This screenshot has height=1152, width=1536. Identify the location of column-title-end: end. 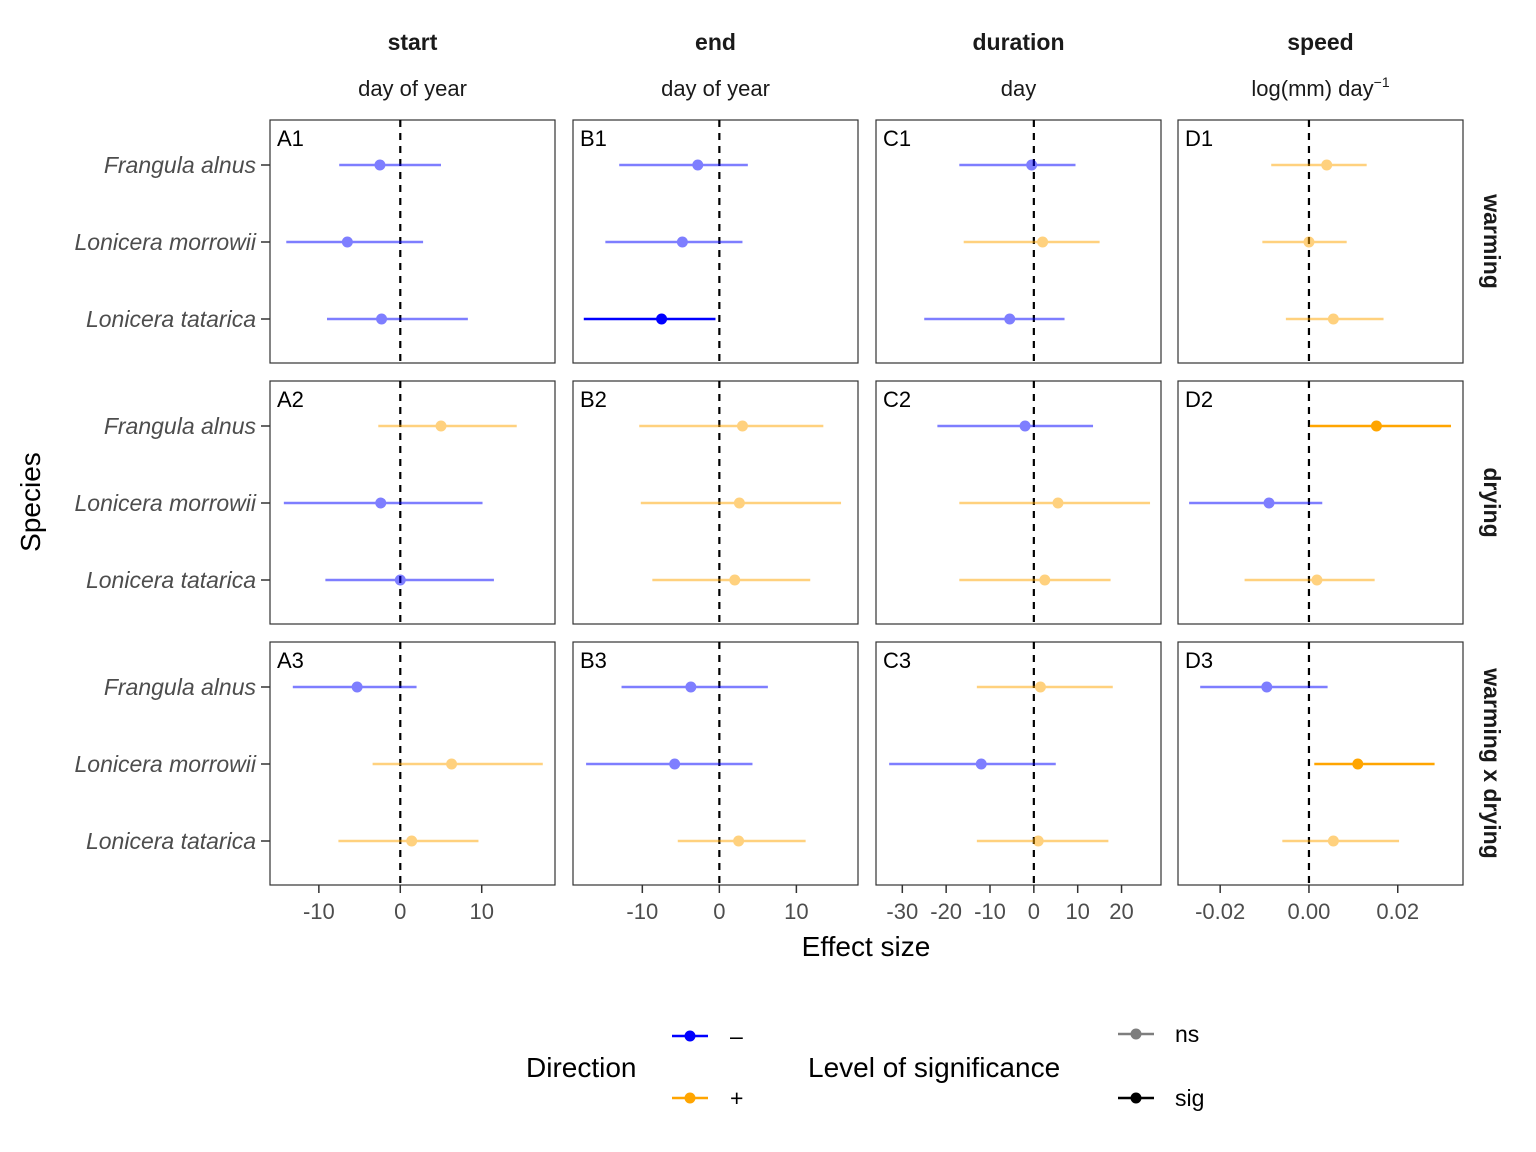
(715, 42).